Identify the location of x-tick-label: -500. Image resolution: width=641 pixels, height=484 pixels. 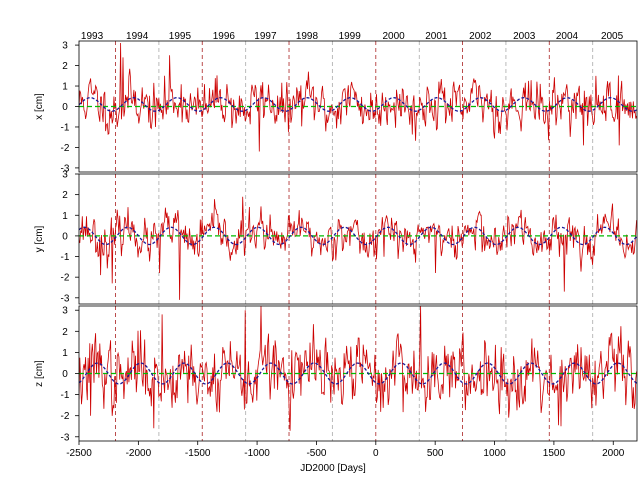
(316, 453).